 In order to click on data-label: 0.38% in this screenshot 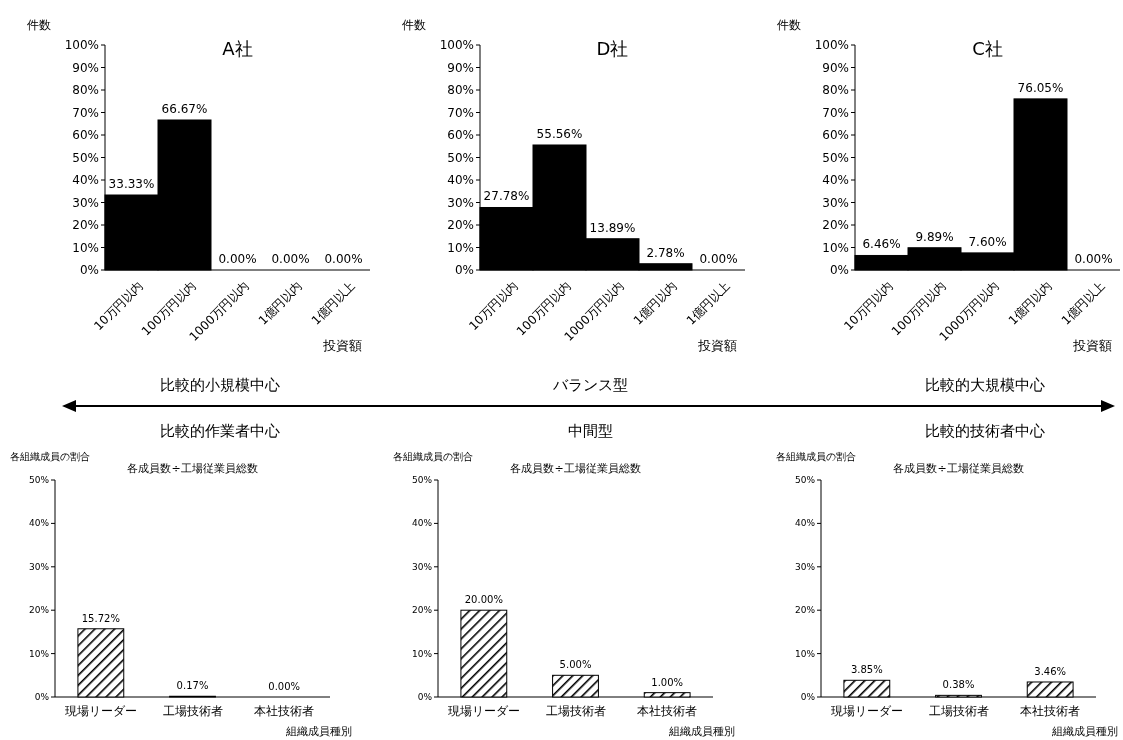, I will do `click(958, 685)`.